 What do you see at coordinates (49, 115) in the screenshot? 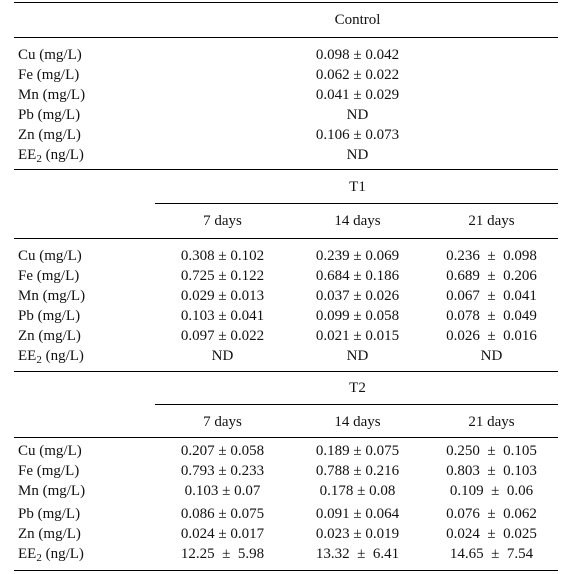
I see `control-row-label: Pb (mg/L)` at bounding box center [49, 115].